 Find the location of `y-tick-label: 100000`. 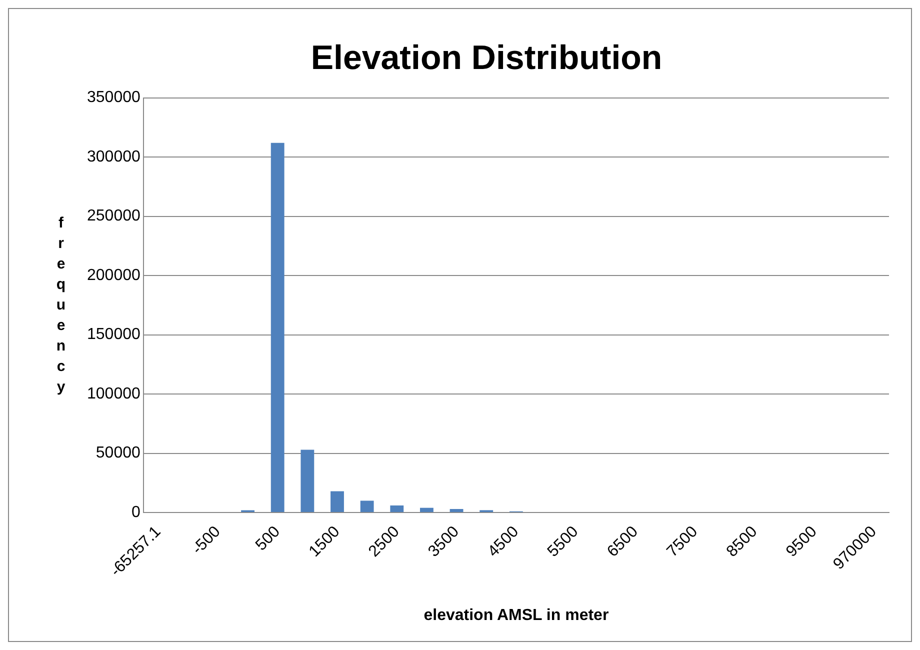

y-tick-label: 100000 is located at coordinates (113, 393).